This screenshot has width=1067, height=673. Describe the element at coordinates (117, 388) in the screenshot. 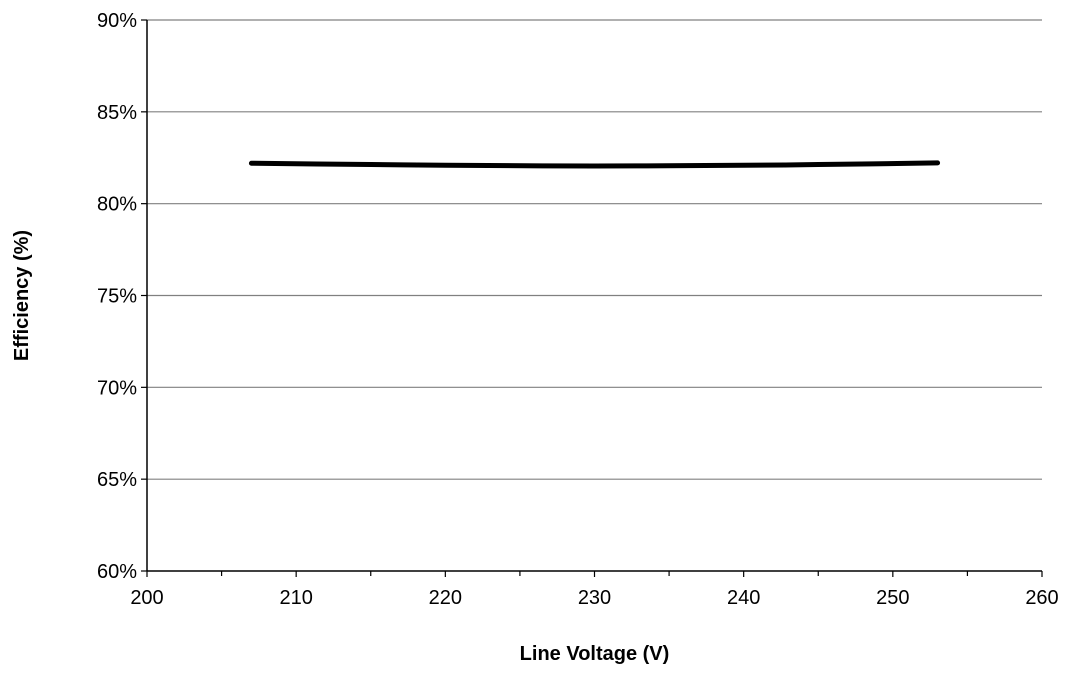

I see `y-tick-label: 70%` at that location.